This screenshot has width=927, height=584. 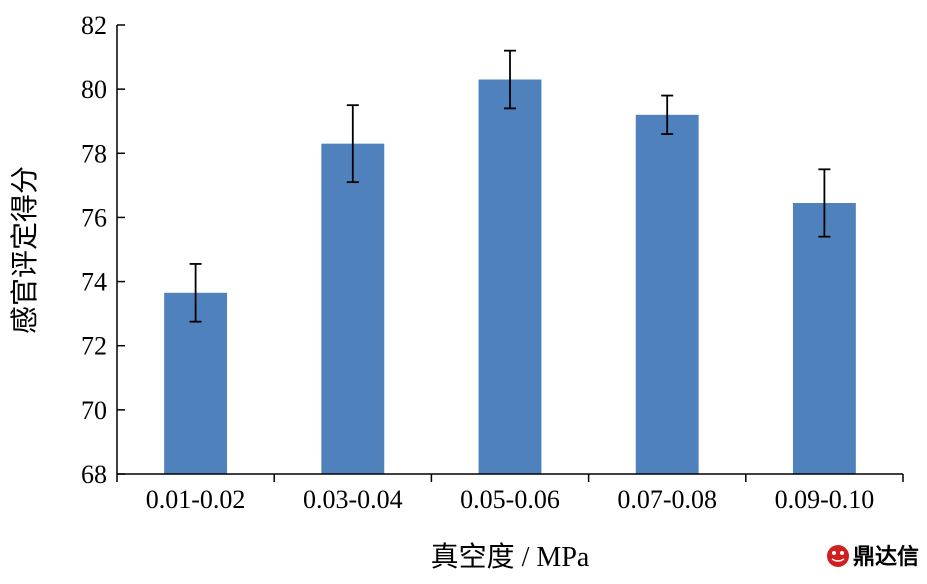 I want to click on watermark: 鼎达信, so click(x=873, y=557).